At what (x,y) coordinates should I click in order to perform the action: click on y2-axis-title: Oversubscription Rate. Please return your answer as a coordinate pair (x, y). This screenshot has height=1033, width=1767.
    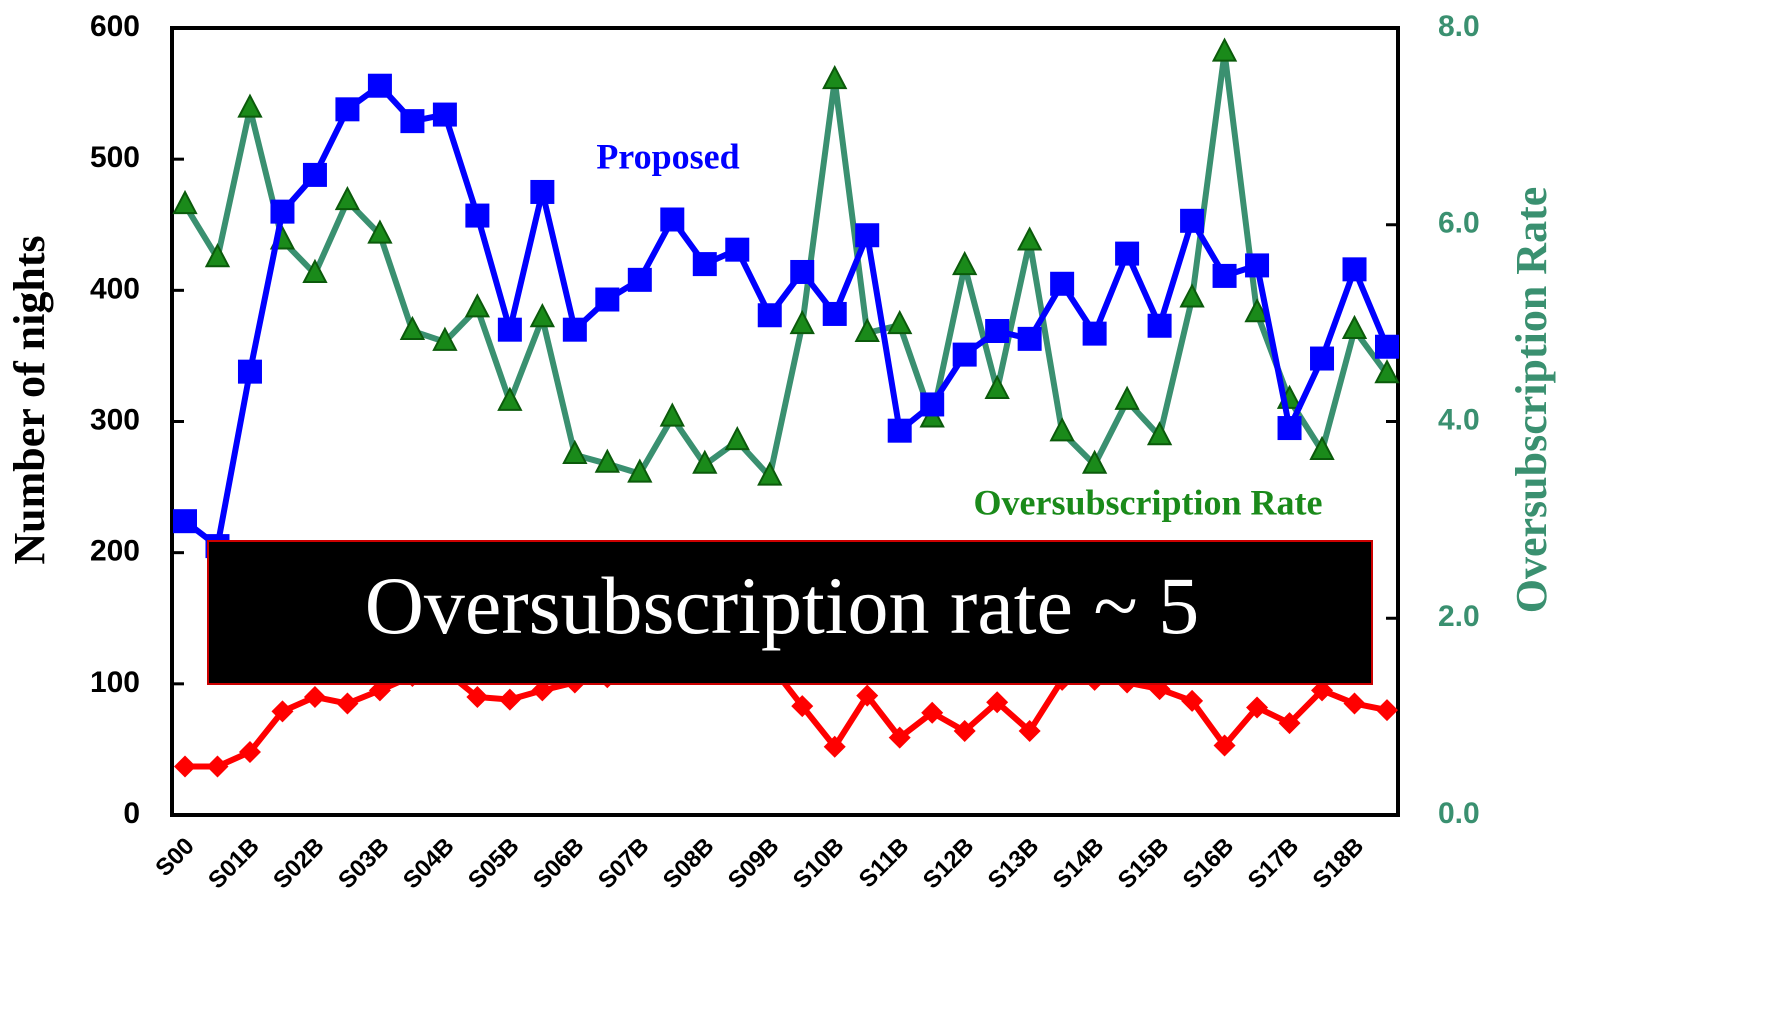
    Looking at the image, I should click on (1531, 400).